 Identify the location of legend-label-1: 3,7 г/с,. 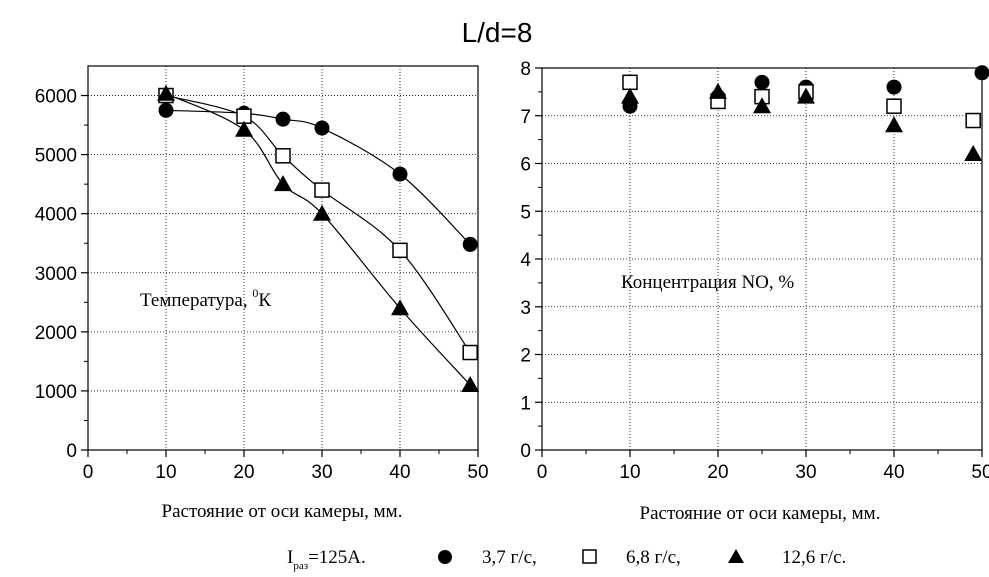
(509, 557).